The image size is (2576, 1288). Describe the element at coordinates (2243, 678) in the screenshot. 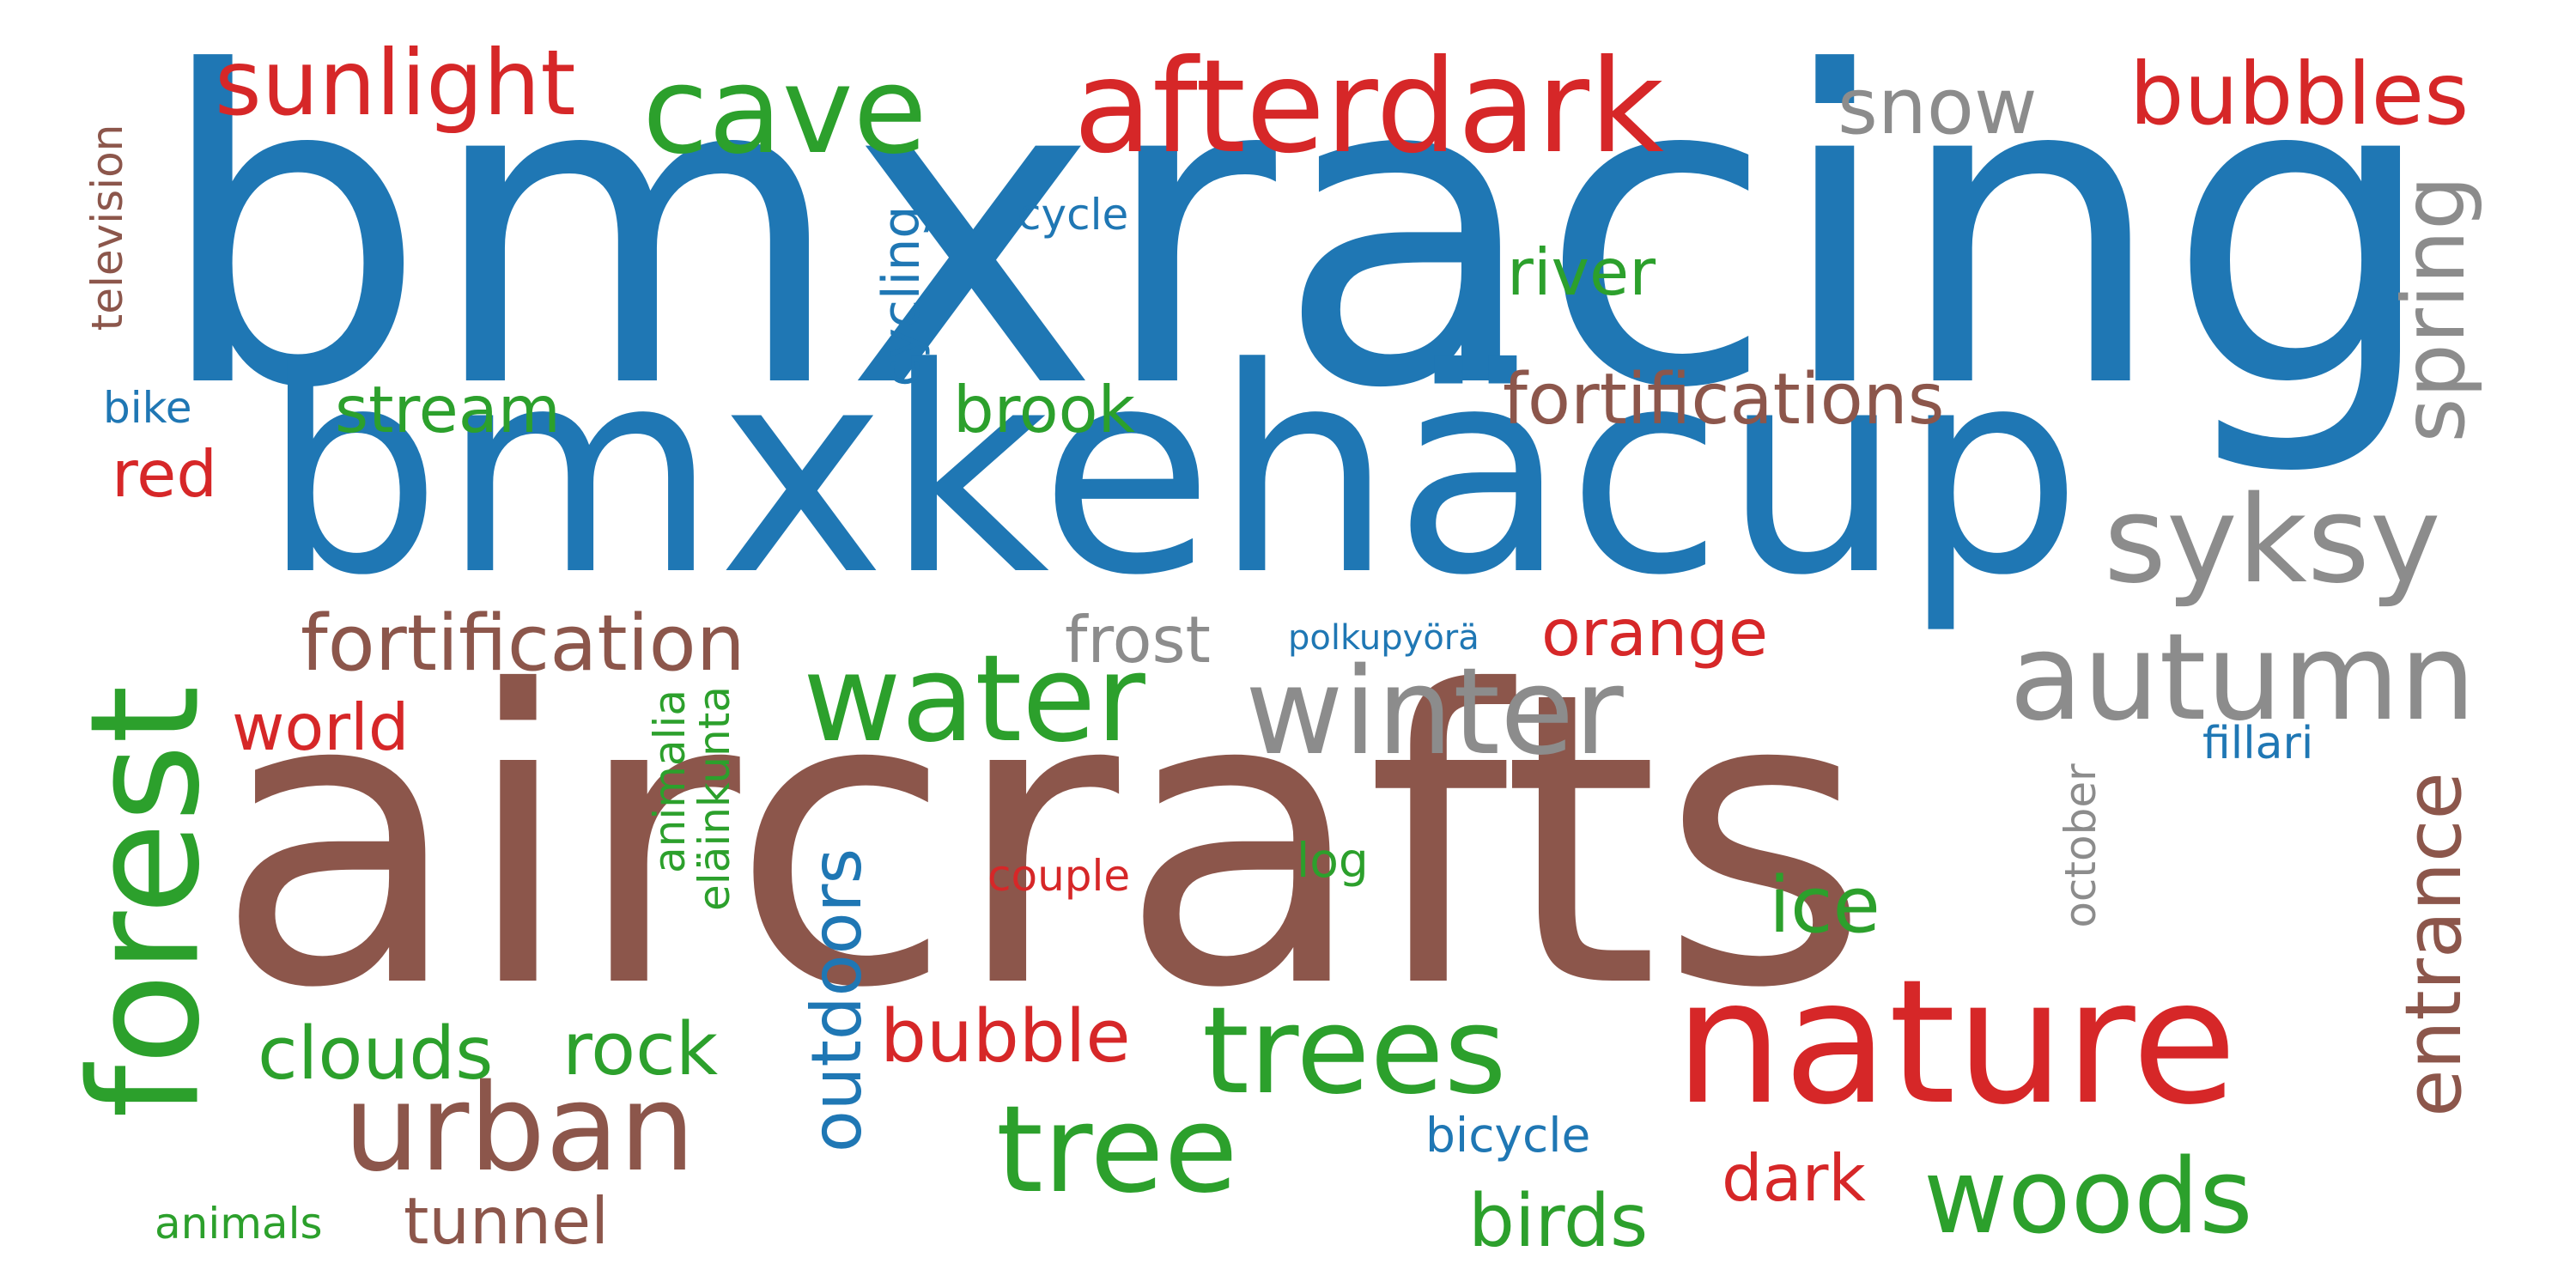

I see `word-autumn: autumn` at that location.